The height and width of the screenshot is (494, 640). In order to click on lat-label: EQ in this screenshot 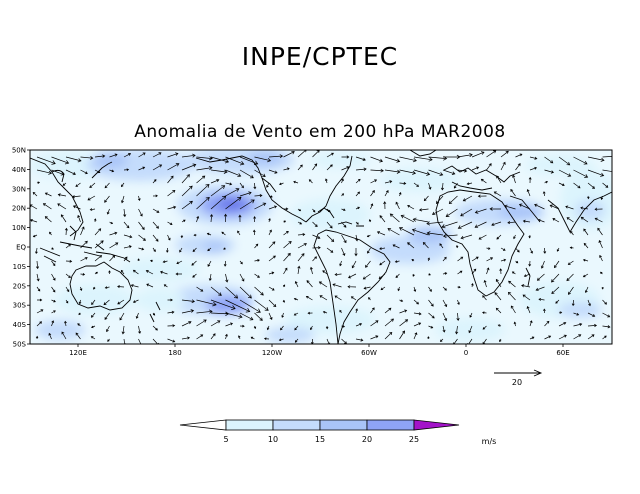, I will do `click(21, 248)`.